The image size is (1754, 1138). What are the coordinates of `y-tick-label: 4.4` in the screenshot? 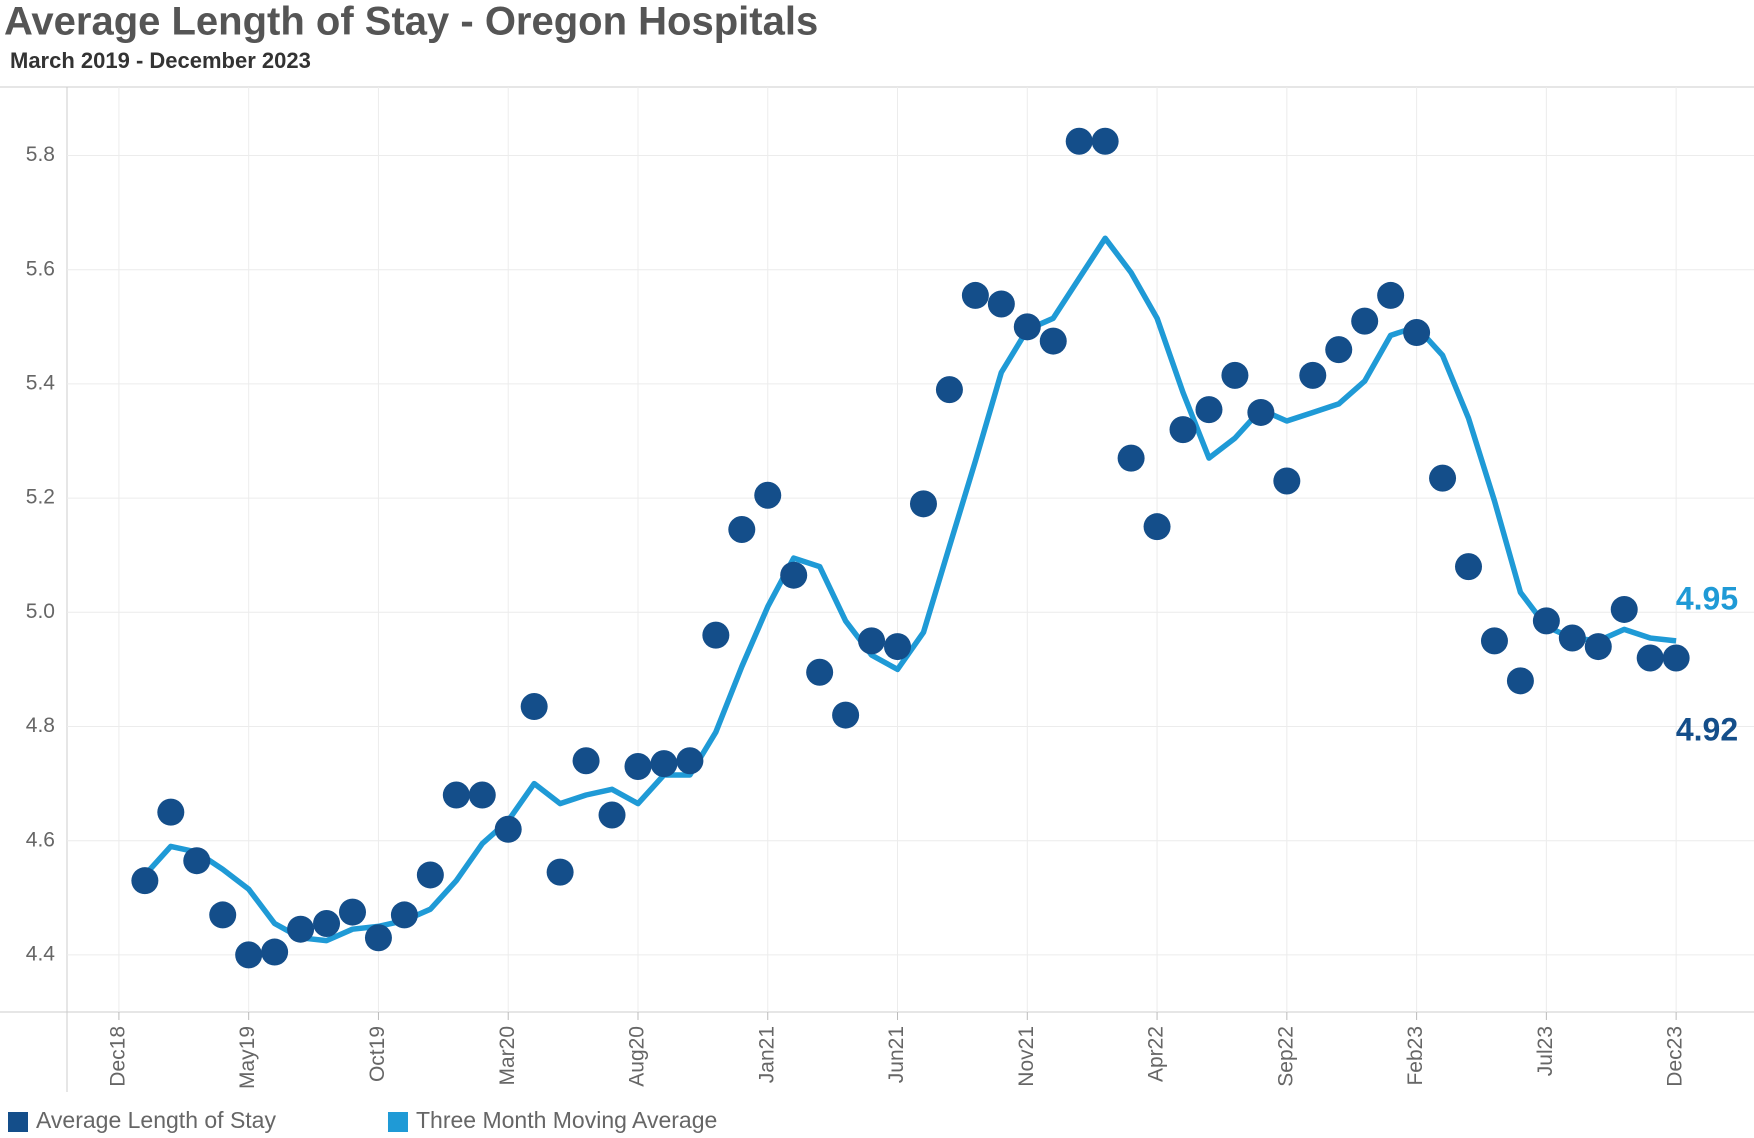 It's located at (41, 953).